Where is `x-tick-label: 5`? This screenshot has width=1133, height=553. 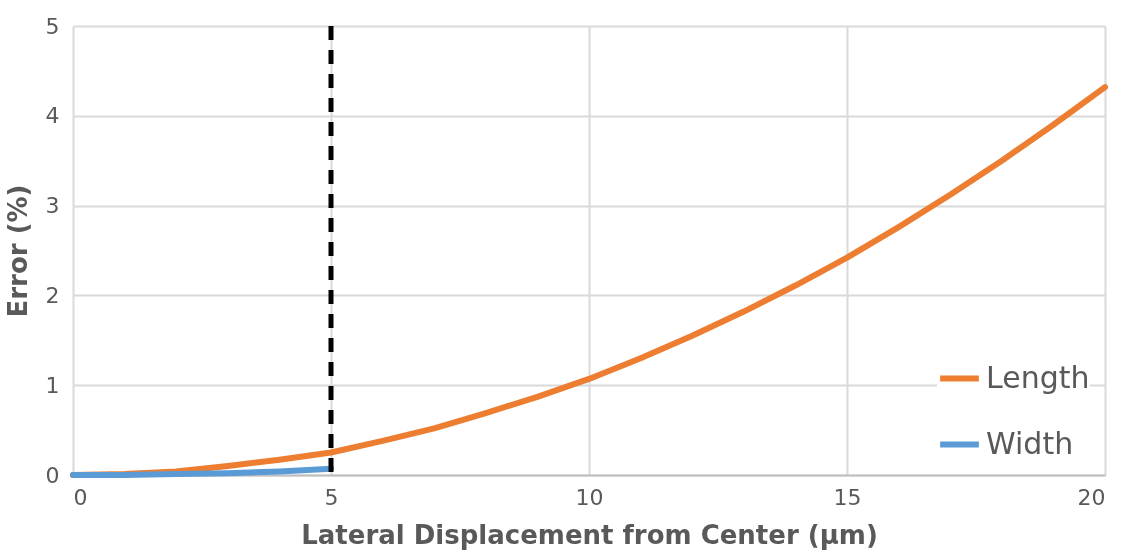
x-tick-label: 5 is located at coordinates (331, 497).